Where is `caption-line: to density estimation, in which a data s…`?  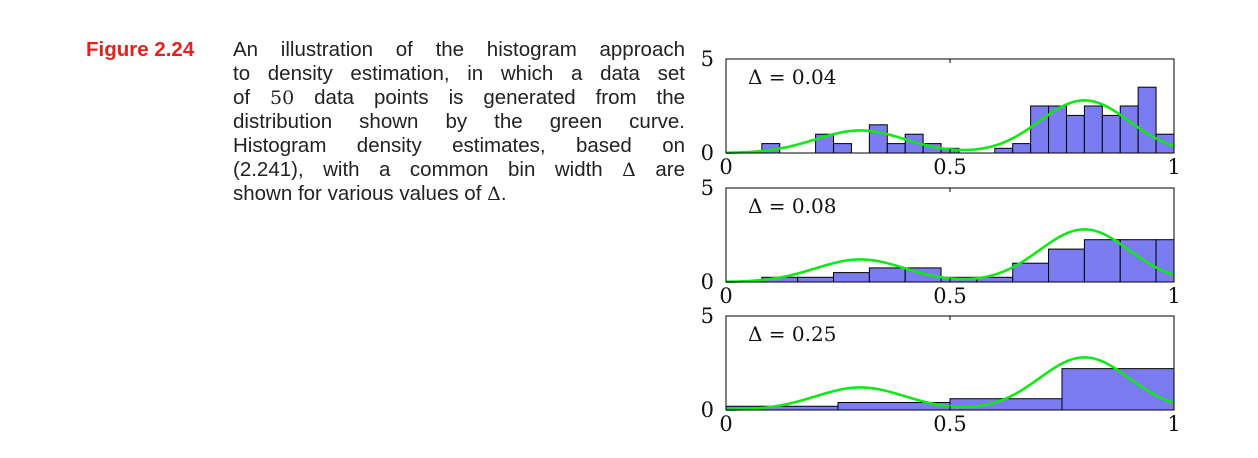 caption-line: to density estimation, in which a data s… is located at coordinates (459, 73).